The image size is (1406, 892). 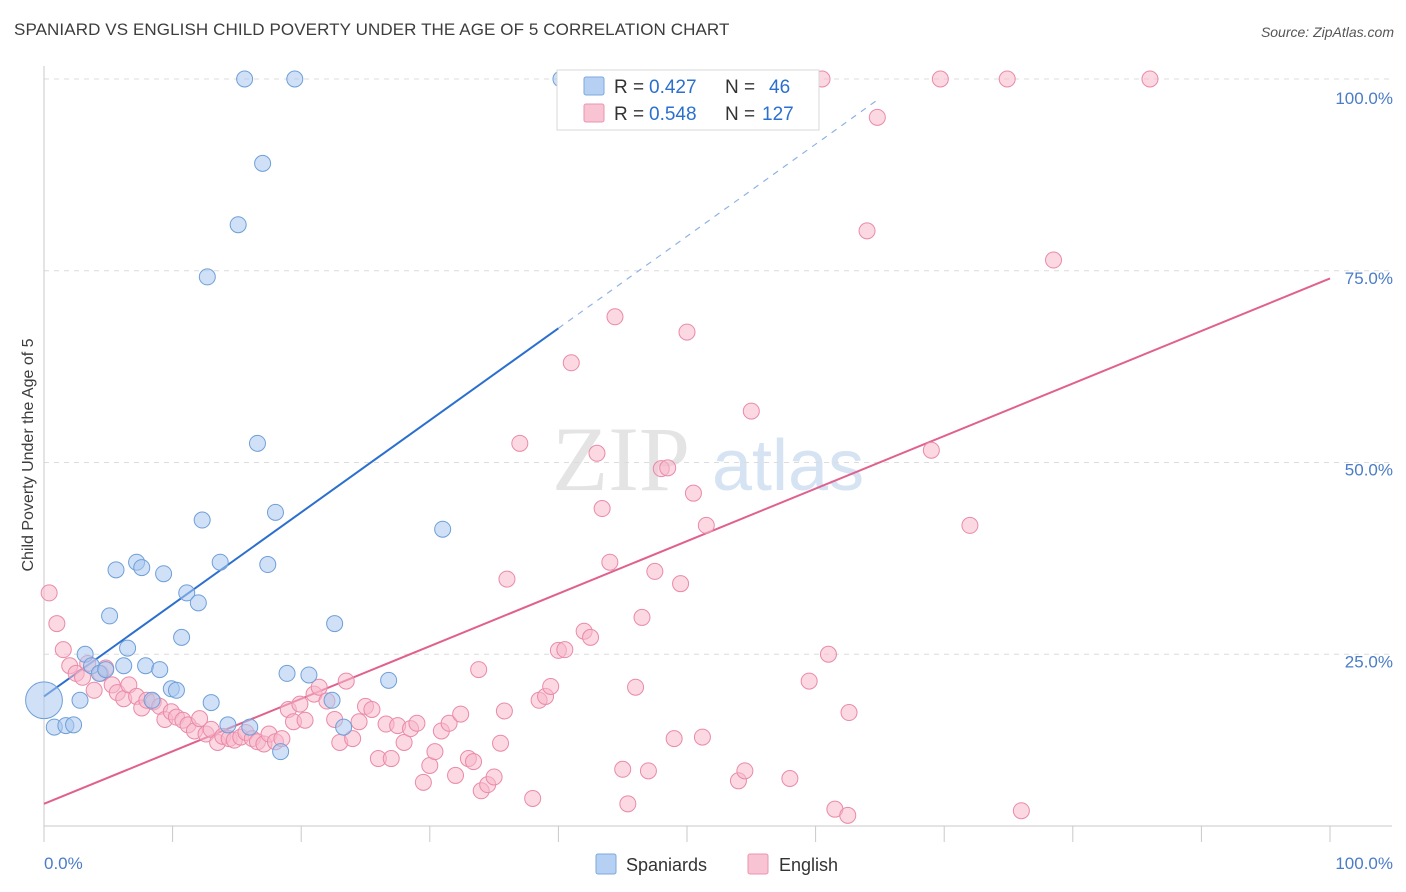 I want to click on legend-label-english: English, so click(x=808, y=865).